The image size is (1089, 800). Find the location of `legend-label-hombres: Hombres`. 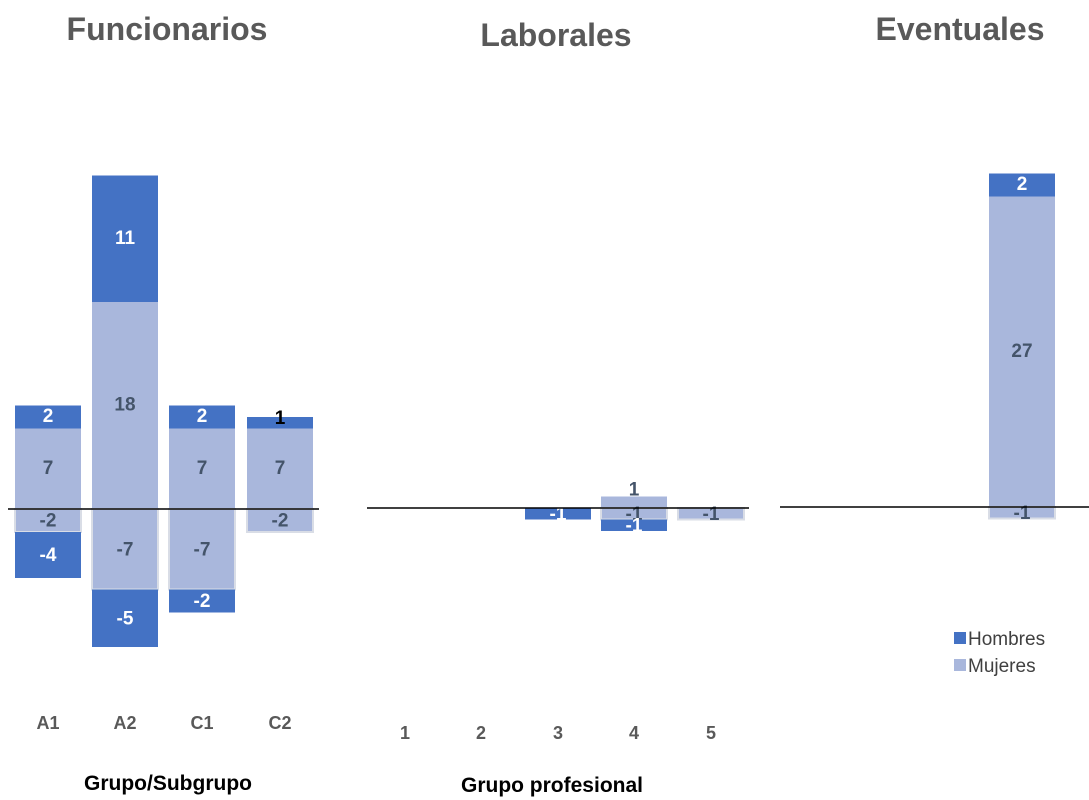

legend-label-hombres: Hombres is located at coordinates (1006, 639).